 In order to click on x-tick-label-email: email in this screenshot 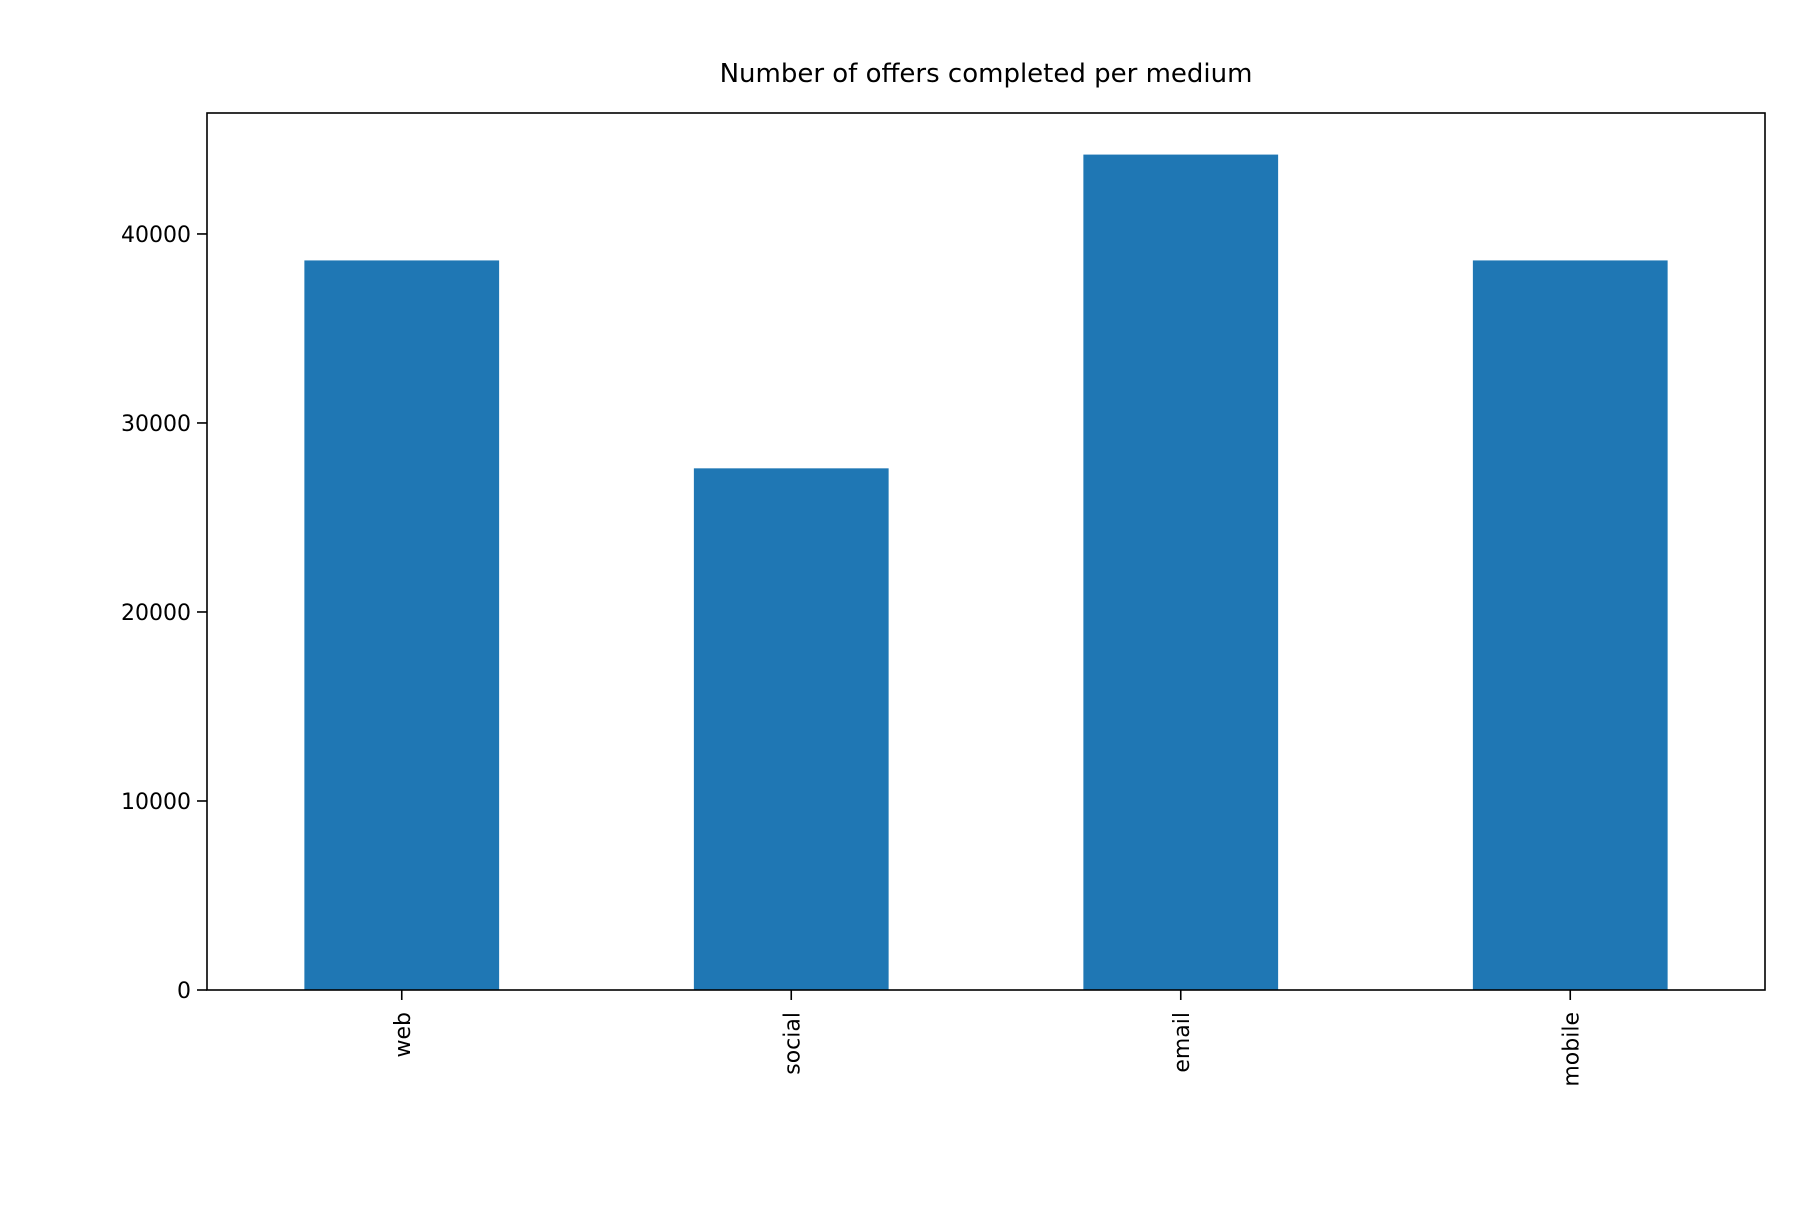, I will do `click(1182, 1042)`.